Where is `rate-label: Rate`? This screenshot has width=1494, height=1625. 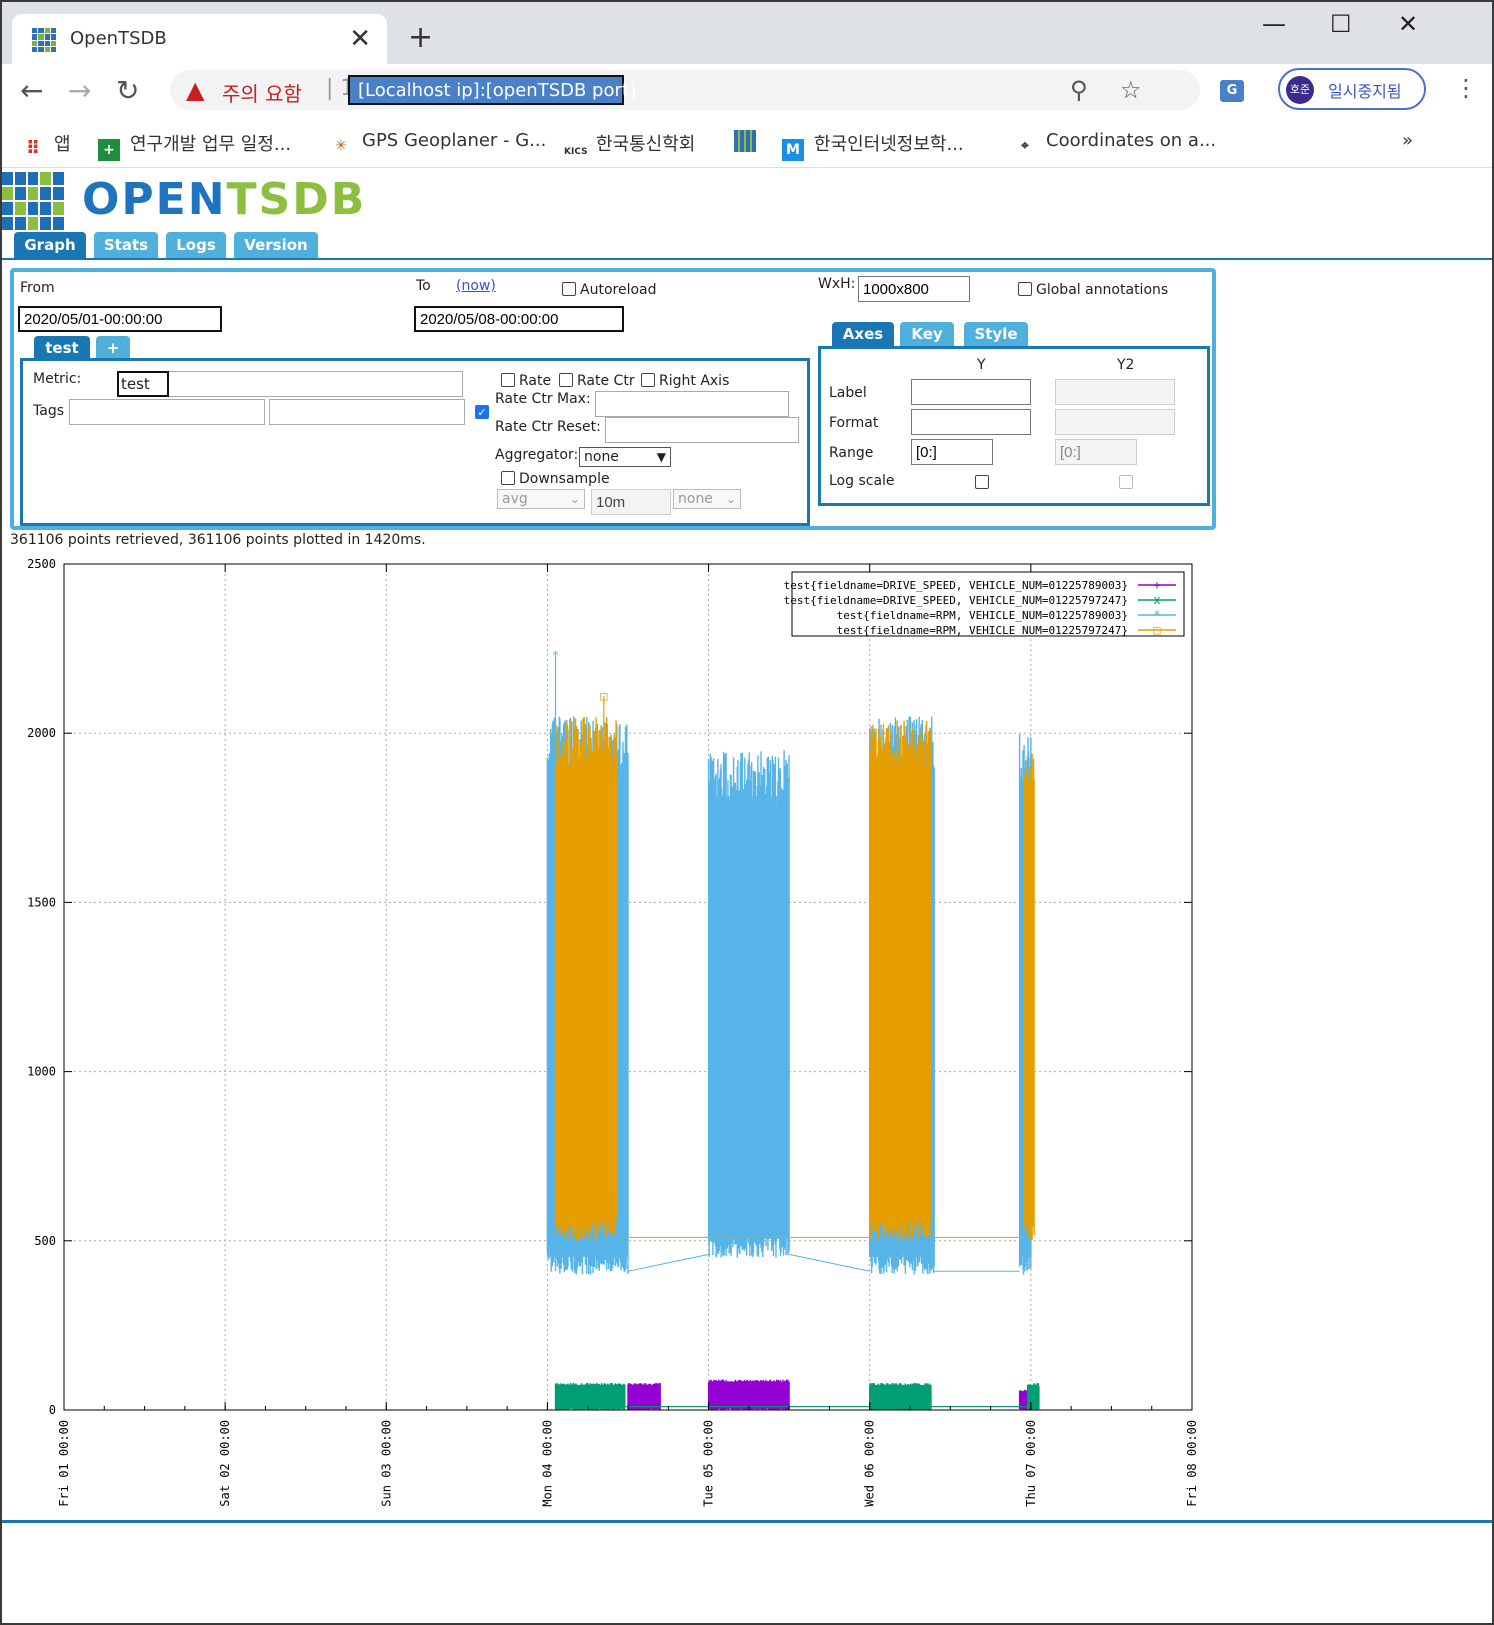 rate-label: Rate is located at coordinates (535, 381).